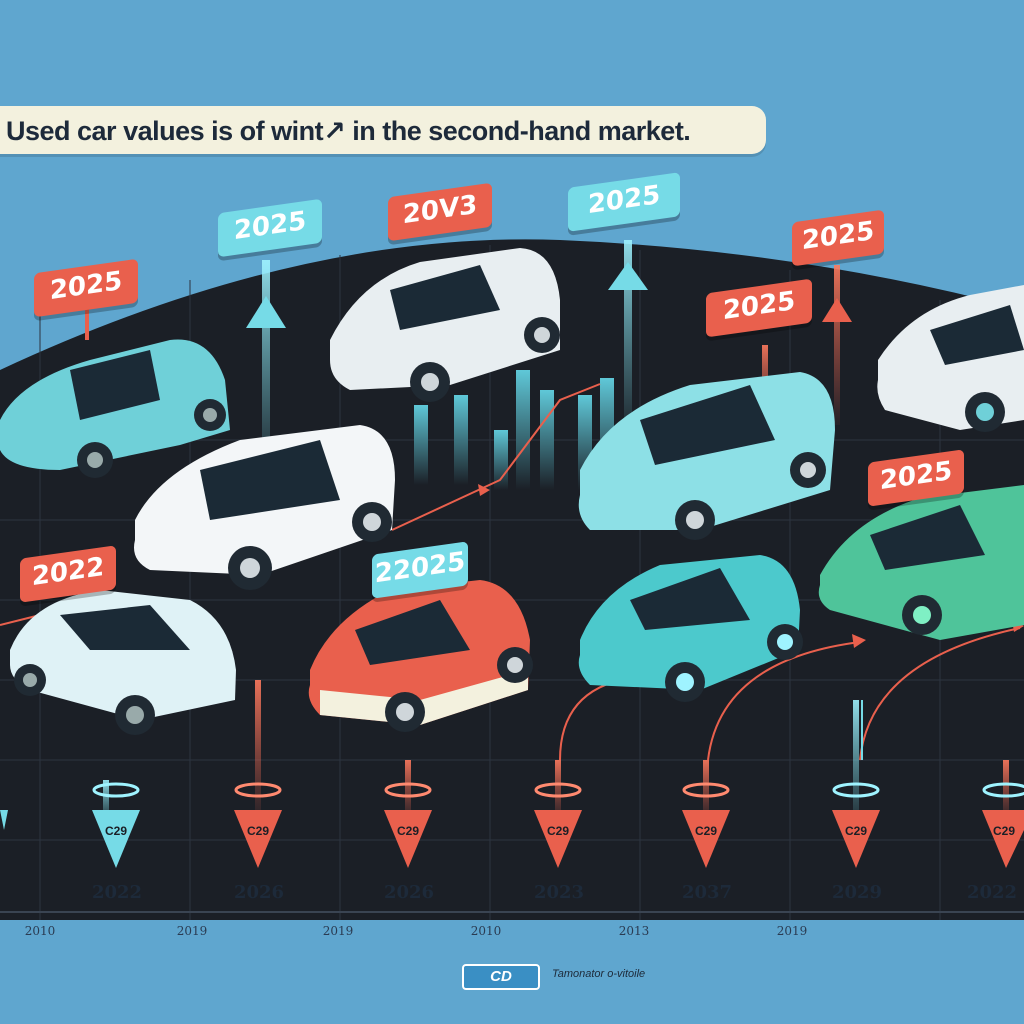  Describe the element at coordinates (512, 825) in the screenshot. I see `timeline-pins` at that location.